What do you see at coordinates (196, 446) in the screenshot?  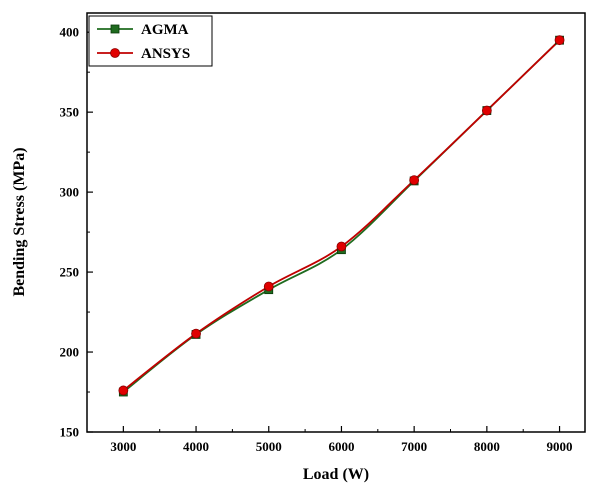 I see `x-tick-label: 4000` at bounding box center [196, 446].